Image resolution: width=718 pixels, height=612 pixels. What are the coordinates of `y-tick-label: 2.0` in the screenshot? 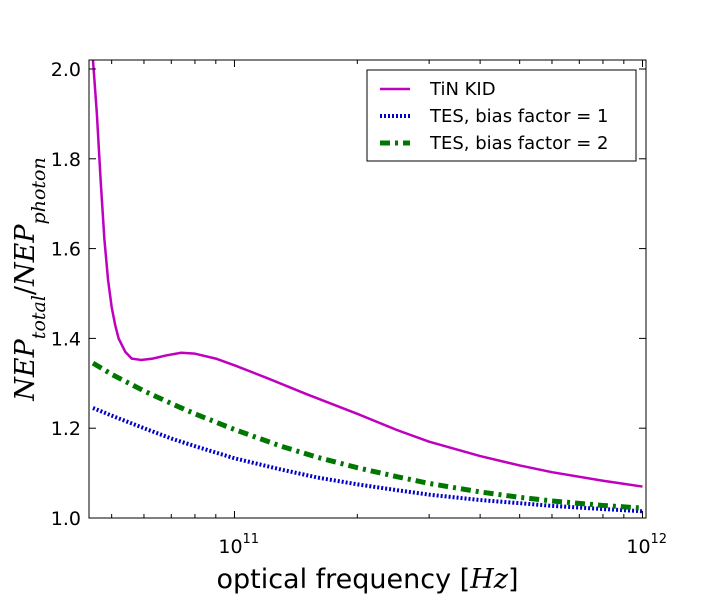 It's located at (66, 70).